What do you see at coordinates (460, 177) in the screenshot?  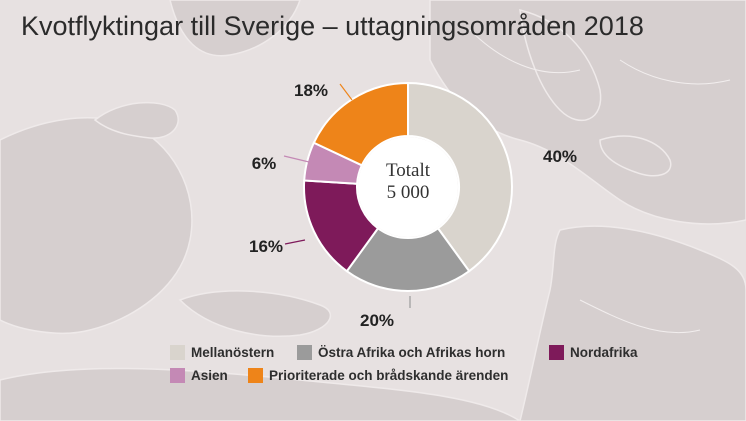 I see `slice-mellanöstern` at bounding box center [460, 177].